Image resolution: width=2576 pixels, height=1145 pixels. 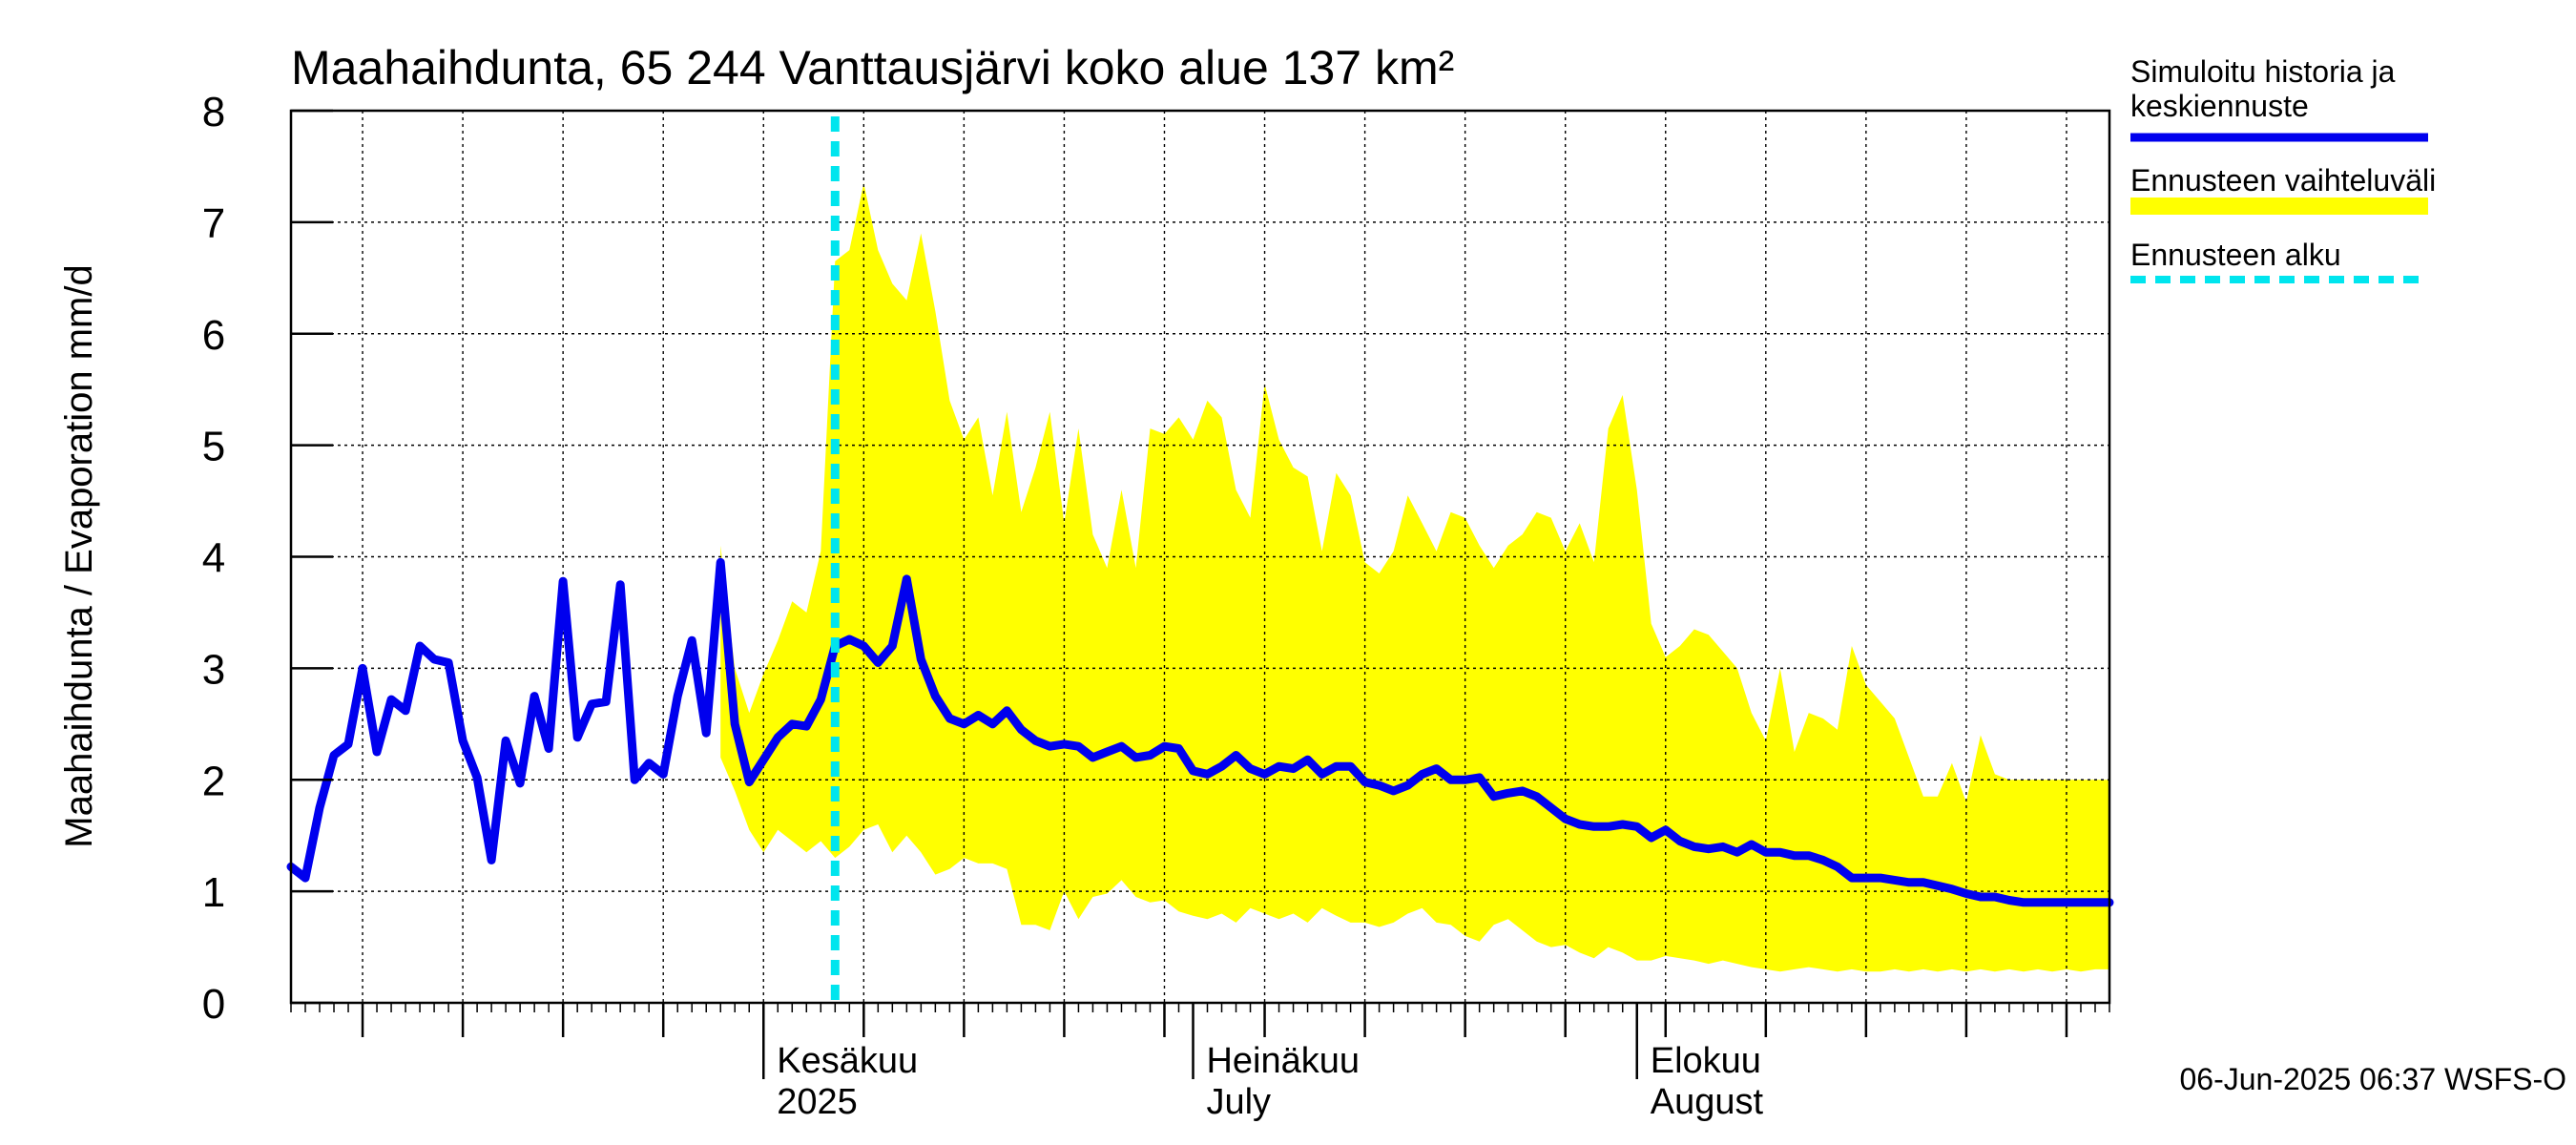 What do you see at coordinates (817, 1102) in the screenshot?
I see `month-sublabel: 2025` at bounding box center [817, 1102].